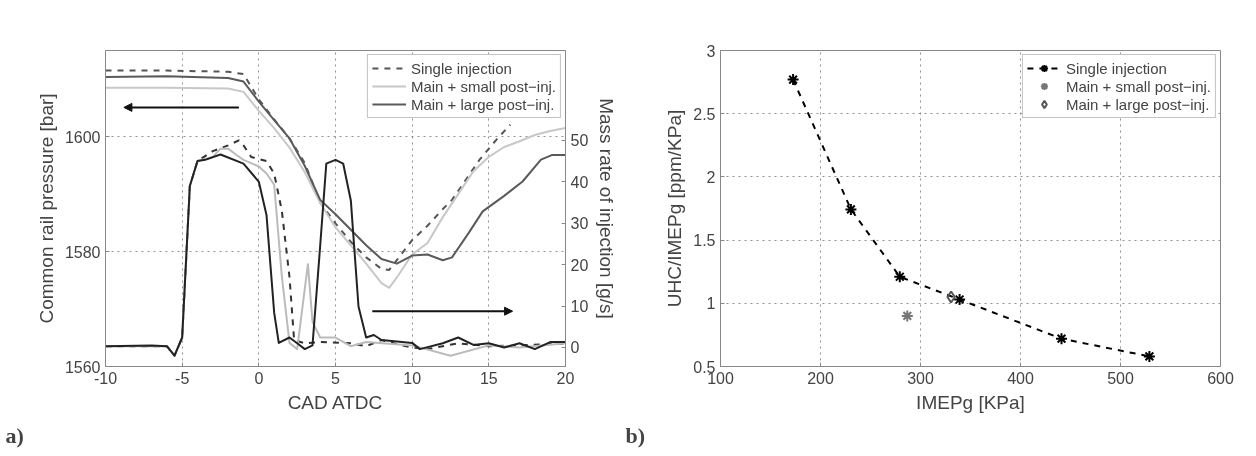 This screenshot has height=456, width=1256. What do you see at coordinates (412, 378) in the screenshot?
I see `x-tick-label: 10` at bounding box center [412, 378].